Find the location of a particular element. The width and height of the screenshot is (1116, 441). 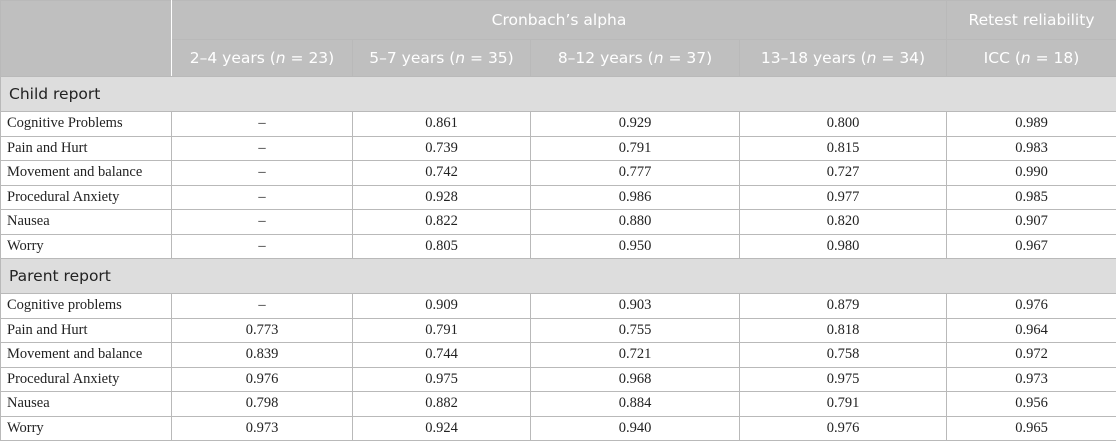

section-title: Parent report is located at coordinates (558, 276).